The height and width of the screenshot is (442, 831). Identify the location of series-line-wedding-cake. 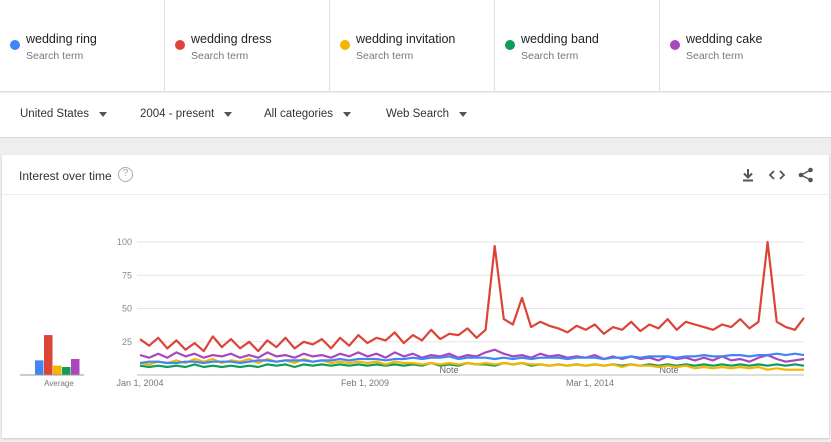
(472, 355).